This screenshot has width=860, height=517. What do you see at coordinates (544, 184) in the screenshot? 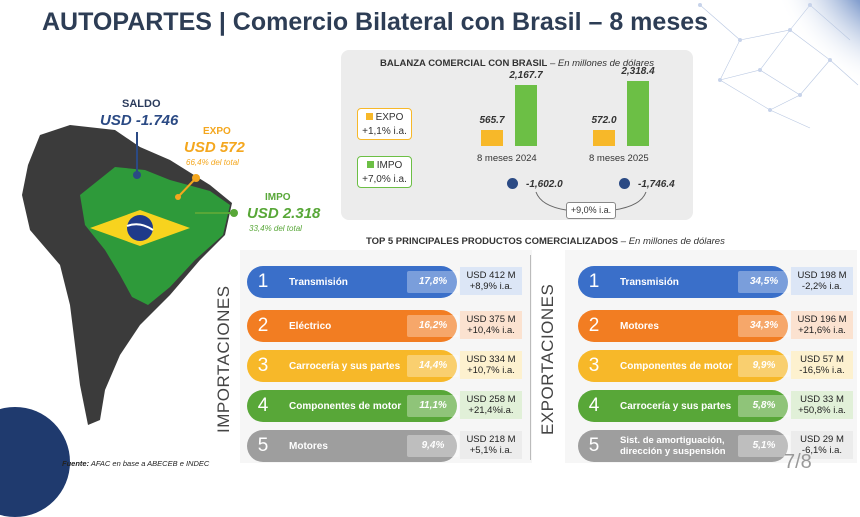
I see `saldo-value-1: -1,602.0` at bounding box center [544, 184].